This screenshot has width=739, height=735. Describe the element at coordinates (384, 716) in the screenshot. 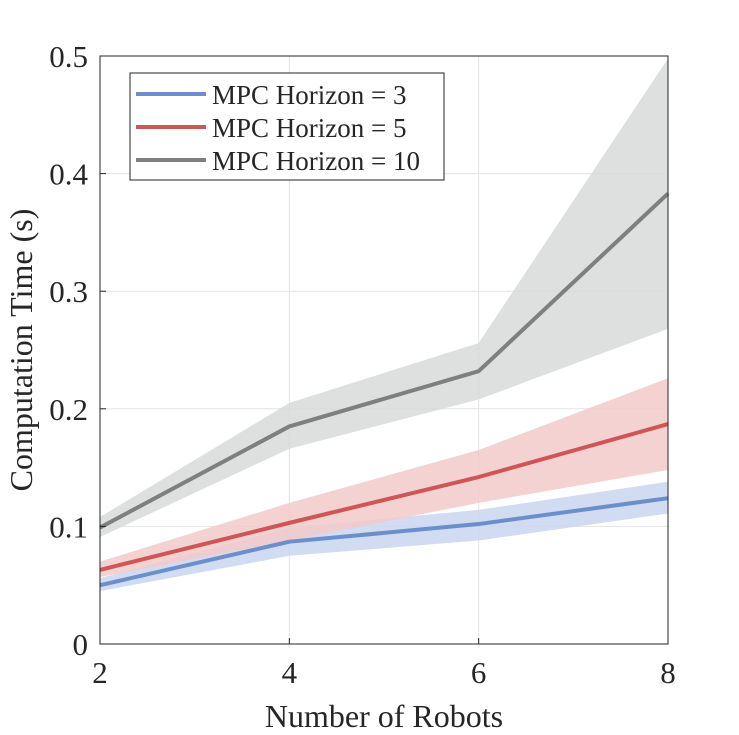

I see `x-axis-label: Number of Robots` at that location.